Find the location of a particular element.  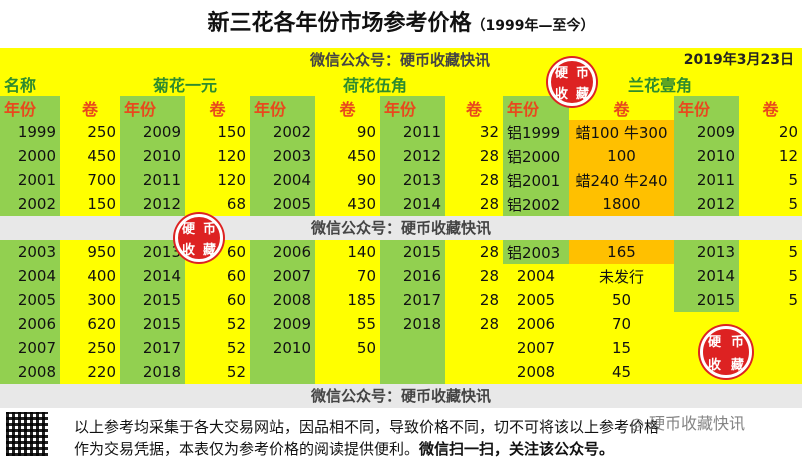

table-cell: 铝2002 is located at coordinates (536, 204).